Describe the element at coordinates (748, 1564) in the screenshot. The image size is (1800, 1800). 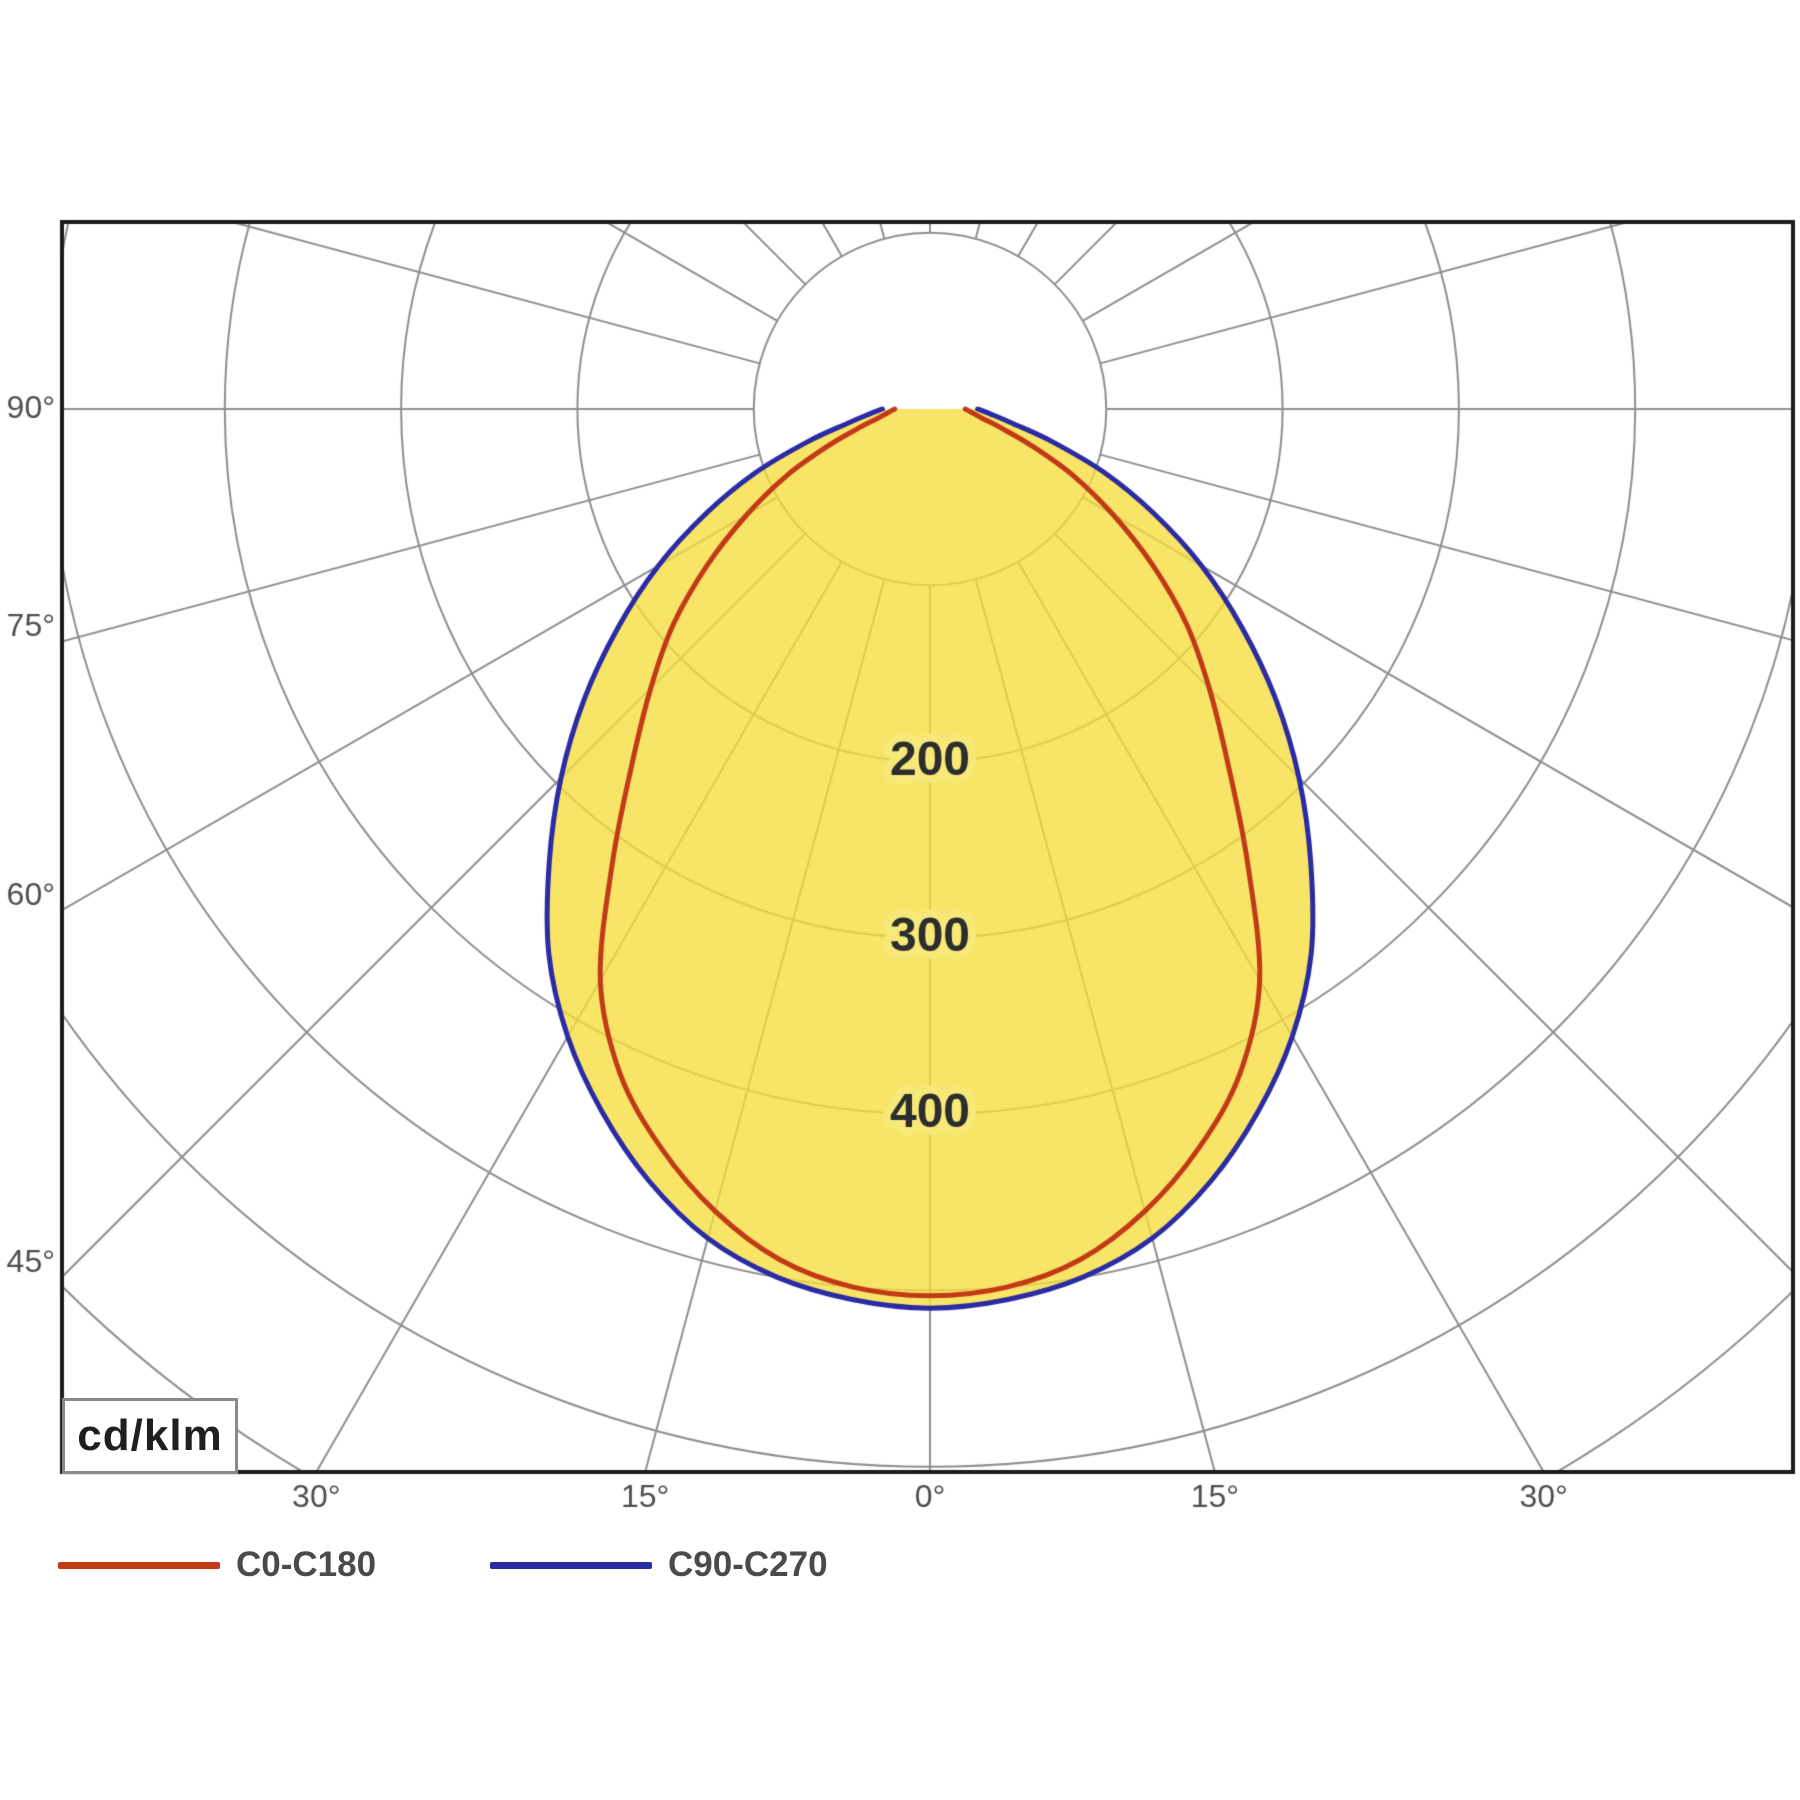
I see `legend-label-c90-c270: C90-C270` at that location.